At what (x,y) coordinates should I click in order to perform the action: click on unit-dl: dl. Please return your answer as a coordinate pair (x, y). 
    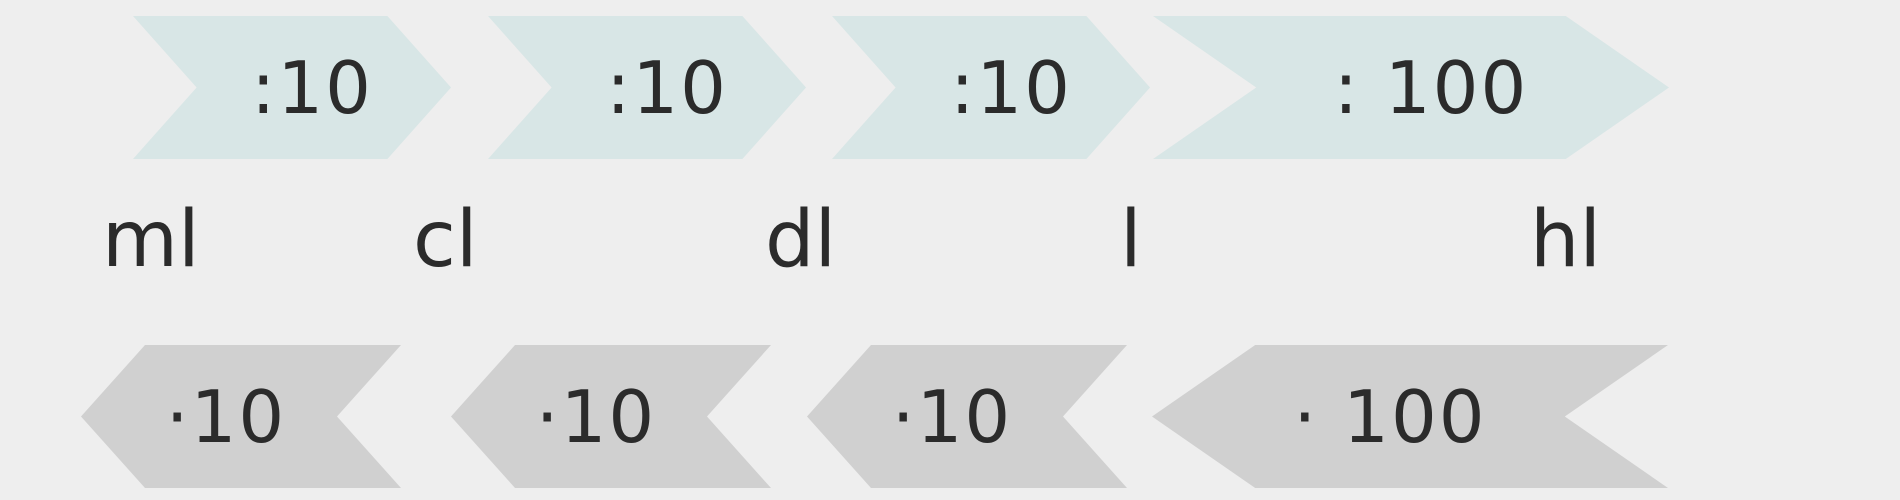
    Looking at the image, I should click on (801, 240).